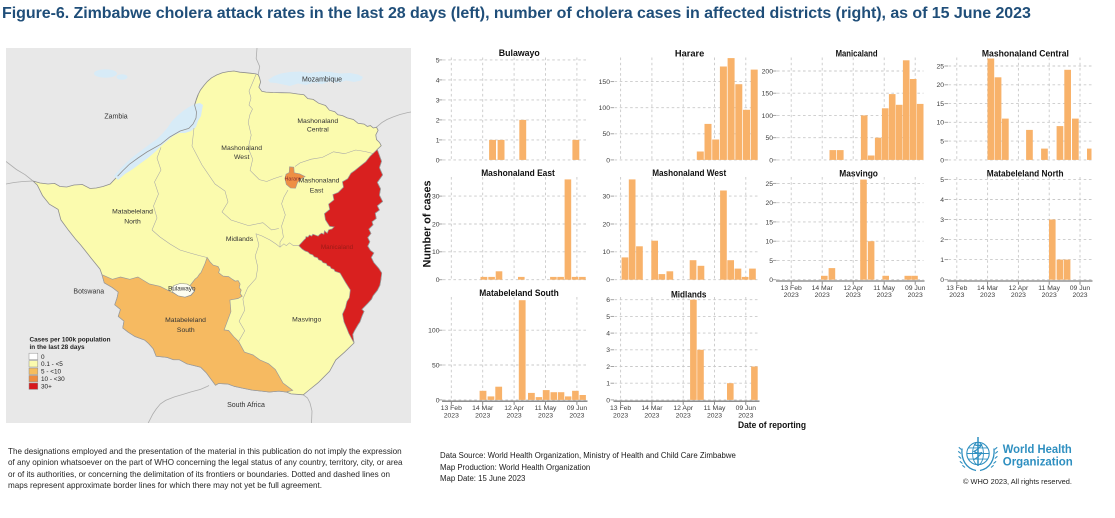 This screenshot has height=518, width=1115. I want to click on svg-text: South, so click(186, 330).